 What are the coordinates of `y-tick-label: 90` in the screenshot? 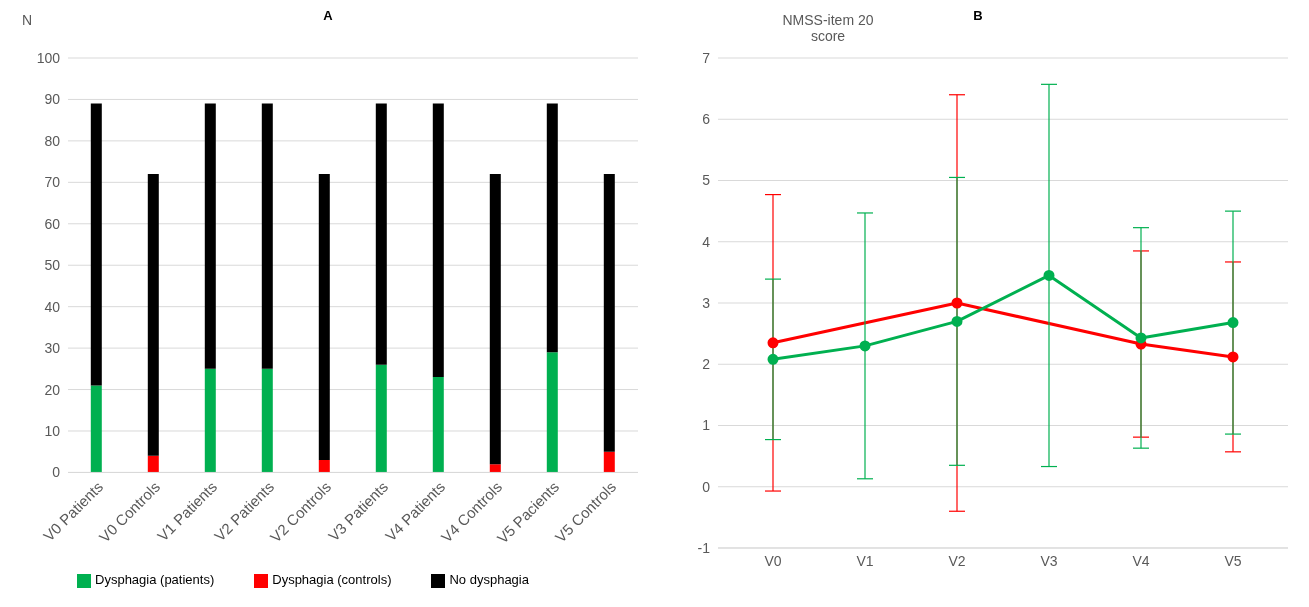 It's located at (52, 99).